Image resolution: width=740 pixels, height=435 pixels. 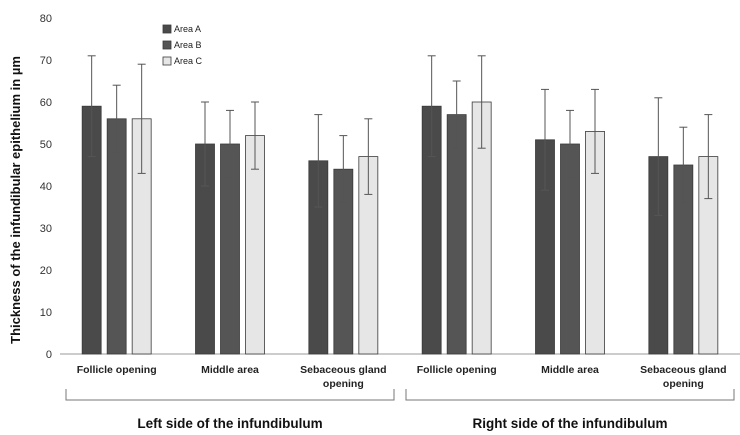 I want to click on y-tick-label: 60, so click(x=46, y=103).